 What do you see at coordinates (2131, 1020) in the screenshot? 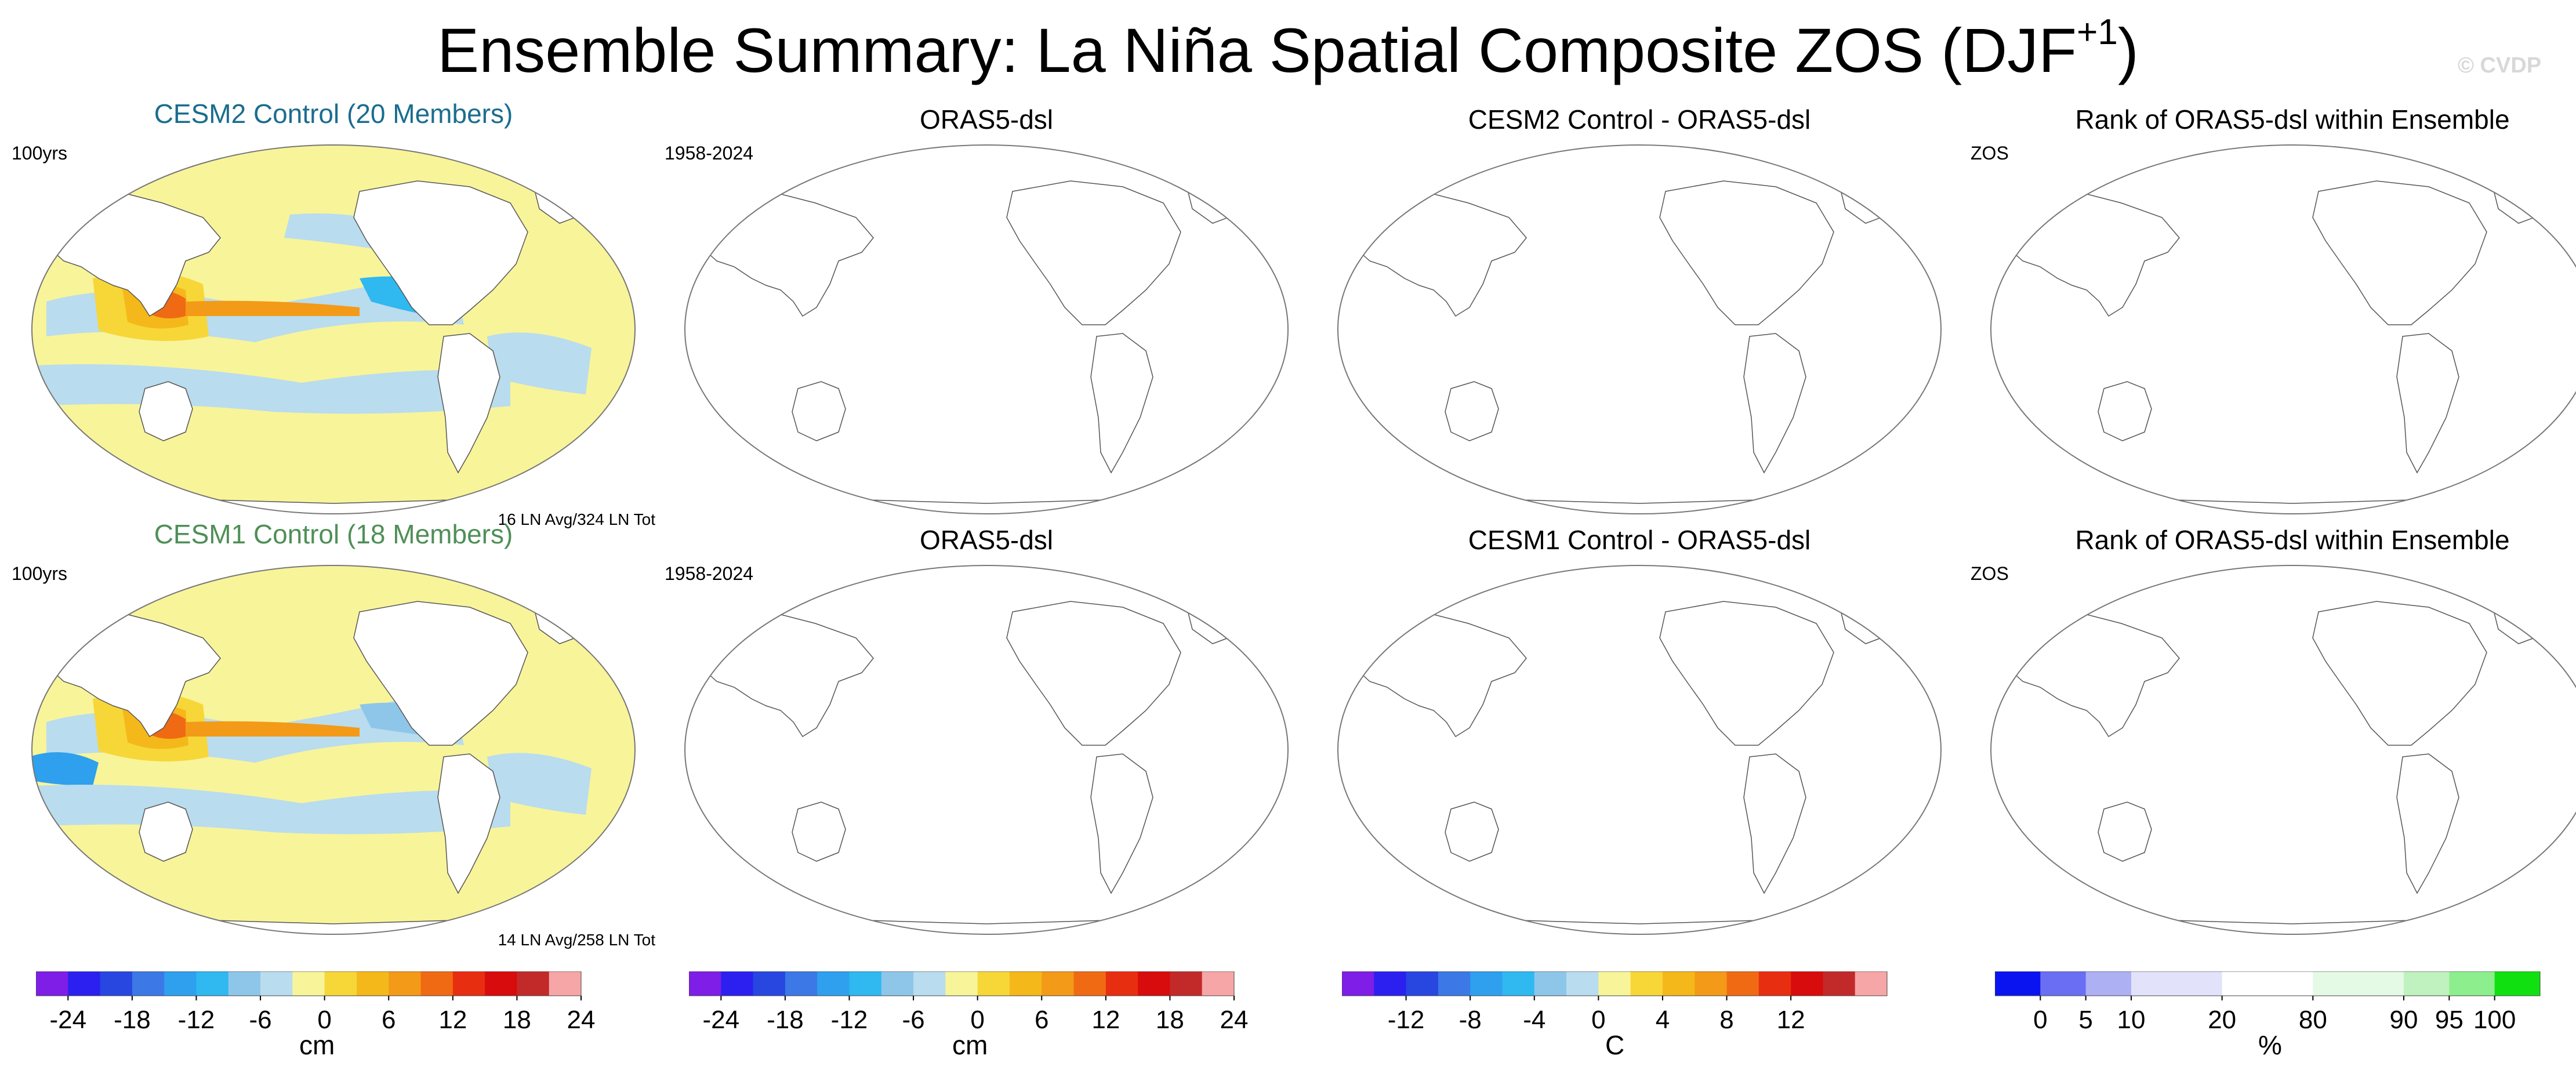
I see `colorbar-tick-label: 10` at bounding box center [2131, 1020].